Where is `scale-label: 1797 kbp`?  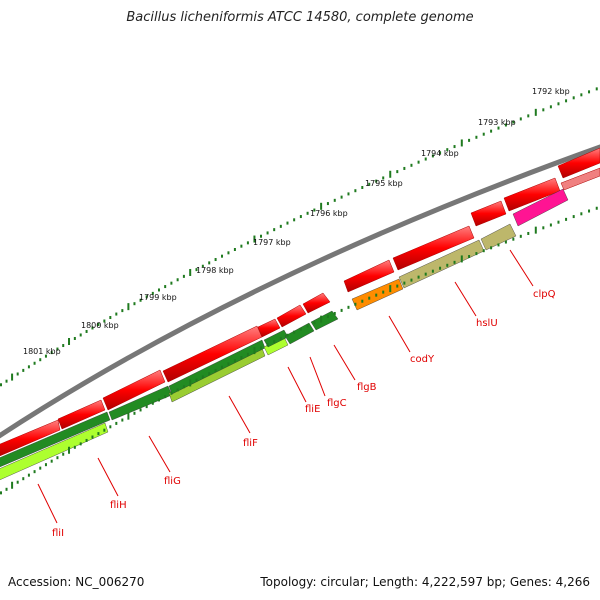
scale-label: 1797 kbp is located at coordinates (272, 242).